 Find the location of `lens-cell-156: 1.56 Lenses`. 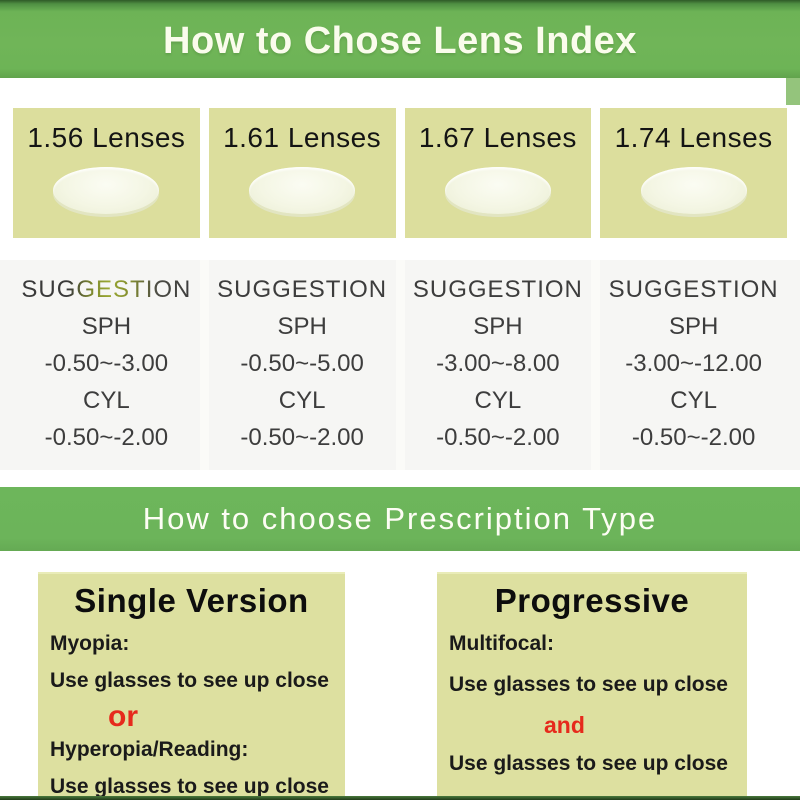

lens-cell-156: 1.56 Lenses is located at coordinates (106, 173).